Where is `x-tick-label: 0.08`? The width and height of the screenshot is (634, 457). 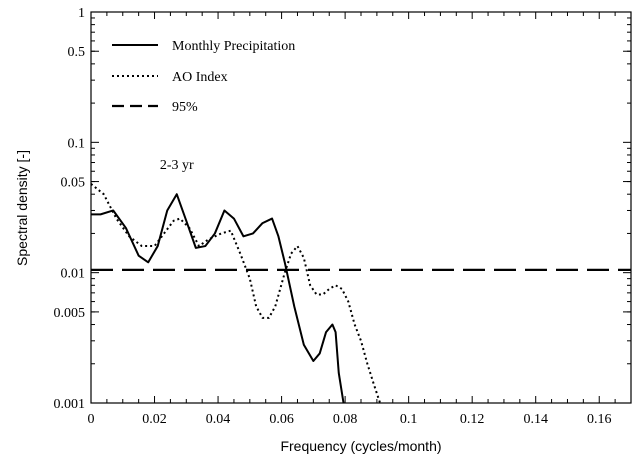 x-tick-label: 0.08 is located at coordinates (345, 419).